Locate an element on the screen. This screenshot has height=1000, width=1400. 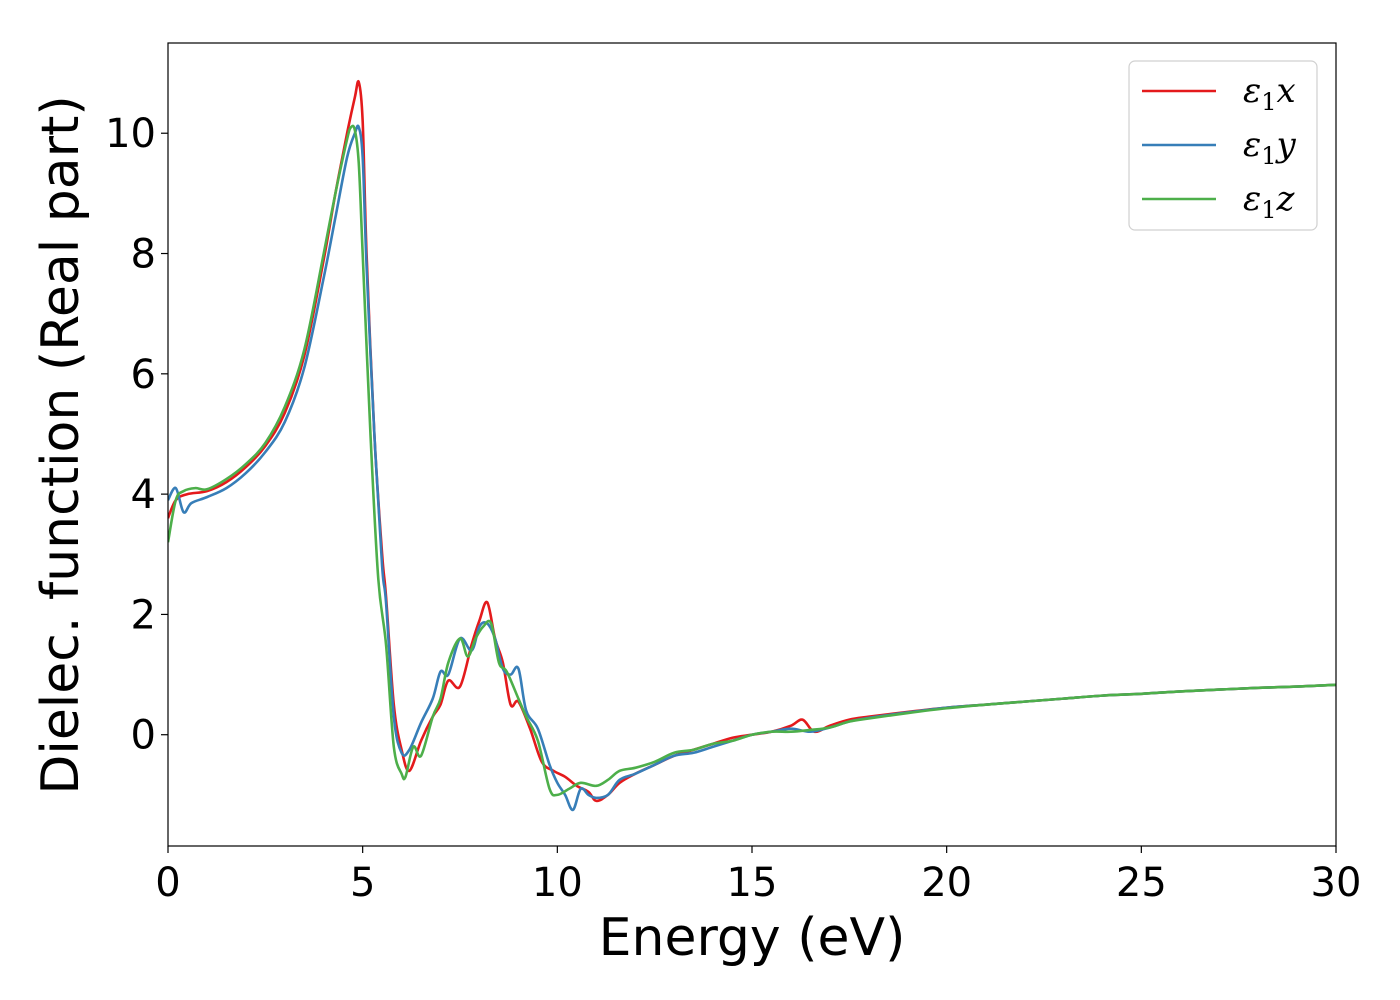
legend-label-x: ε1x is located at coordinates (1269, 93).